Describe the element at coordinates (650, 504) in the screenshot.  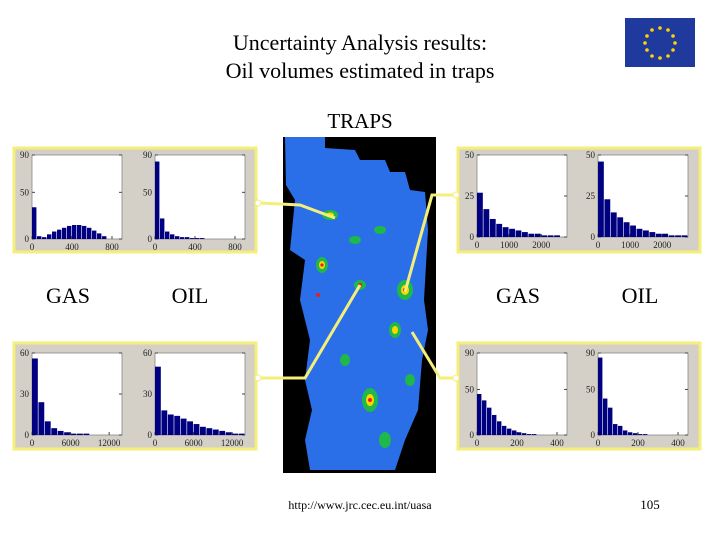
I see `page-number: 105` at that location.